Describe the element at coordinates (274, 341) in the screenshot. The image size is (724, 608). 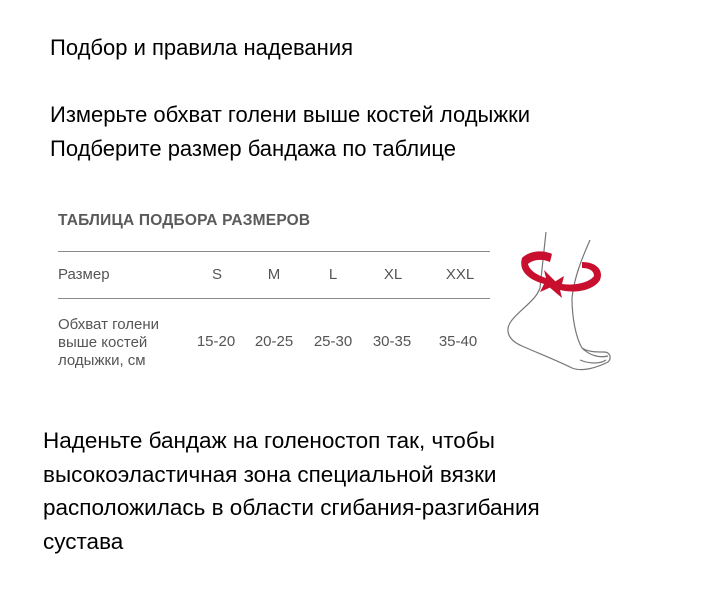
I see `value-m: 20-25` at that location.